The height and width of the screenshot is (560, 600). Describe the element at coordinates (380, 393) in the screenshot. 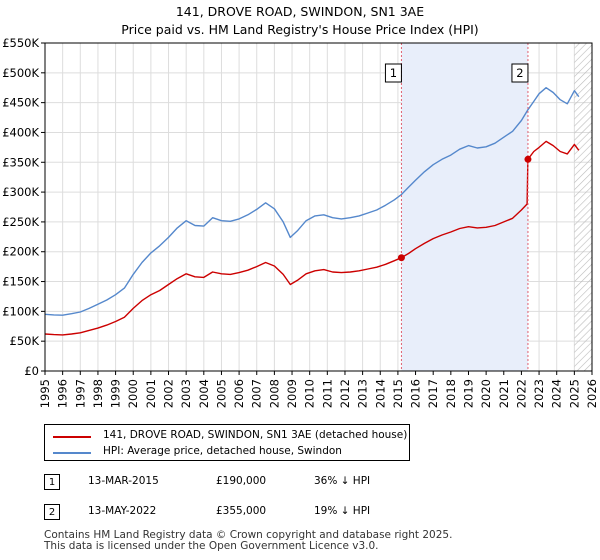

I see `x-tick-label: 2014` at that location.